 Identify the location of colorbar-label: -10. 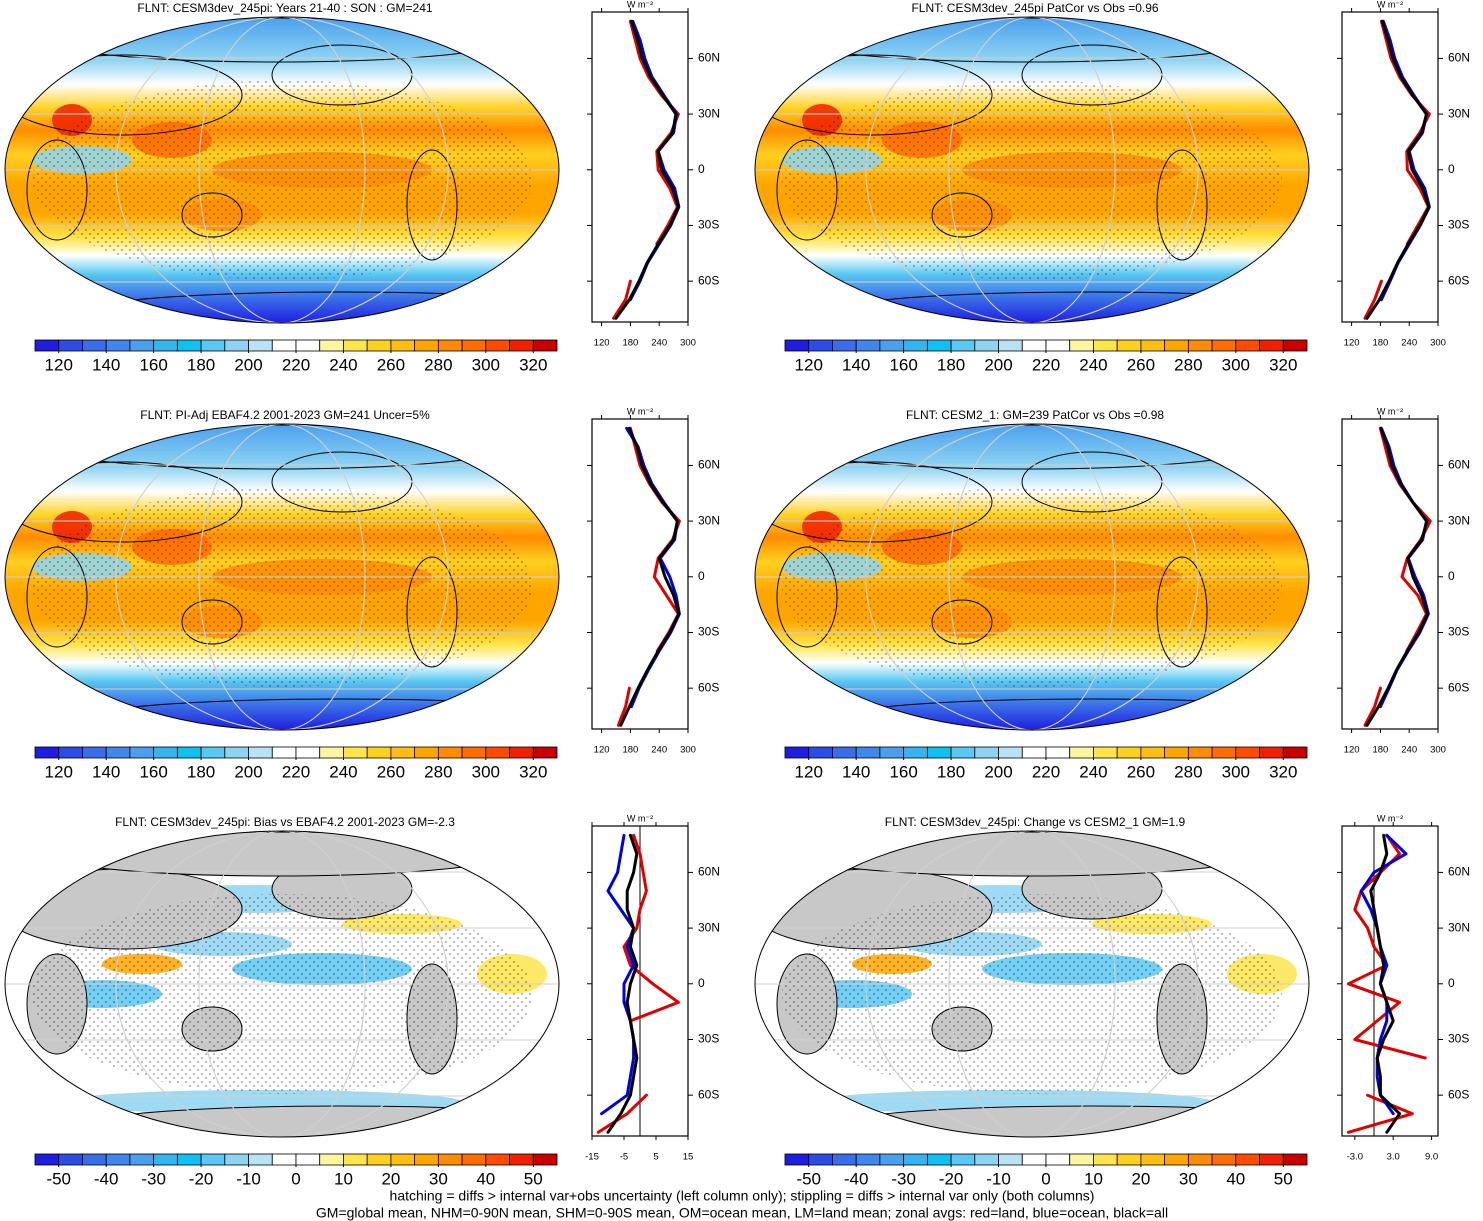
(248, 1178).